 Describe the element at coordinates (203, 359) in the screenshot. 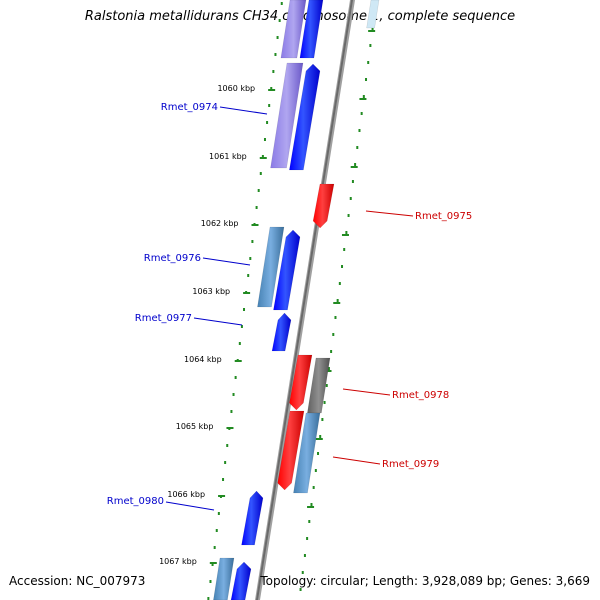

I see `tick-label: 1064 kbp` at that location.